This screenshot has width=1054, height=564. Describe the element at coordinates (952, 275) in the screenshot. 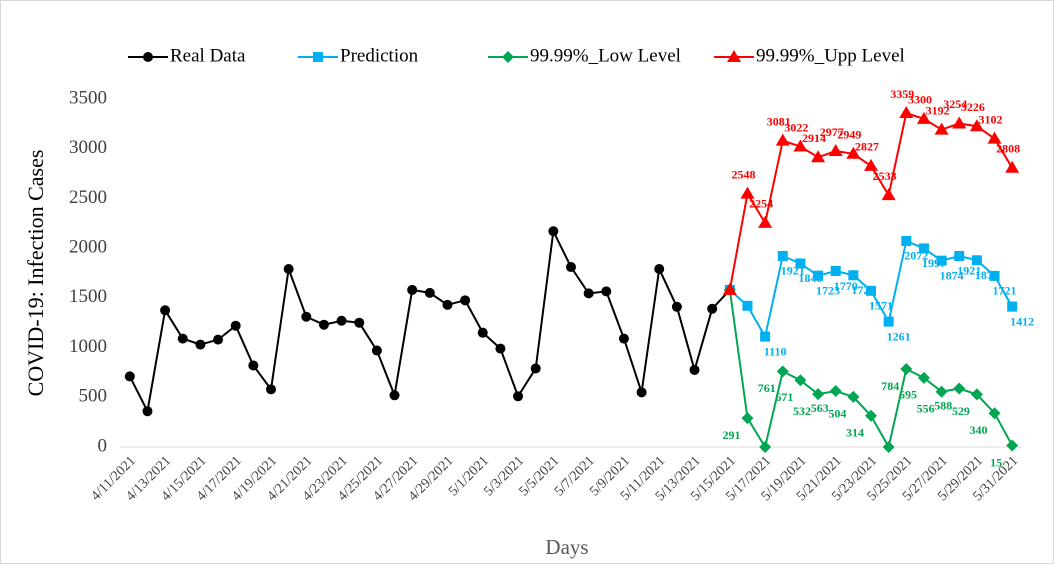

I see `data-label: 1874` at that location.